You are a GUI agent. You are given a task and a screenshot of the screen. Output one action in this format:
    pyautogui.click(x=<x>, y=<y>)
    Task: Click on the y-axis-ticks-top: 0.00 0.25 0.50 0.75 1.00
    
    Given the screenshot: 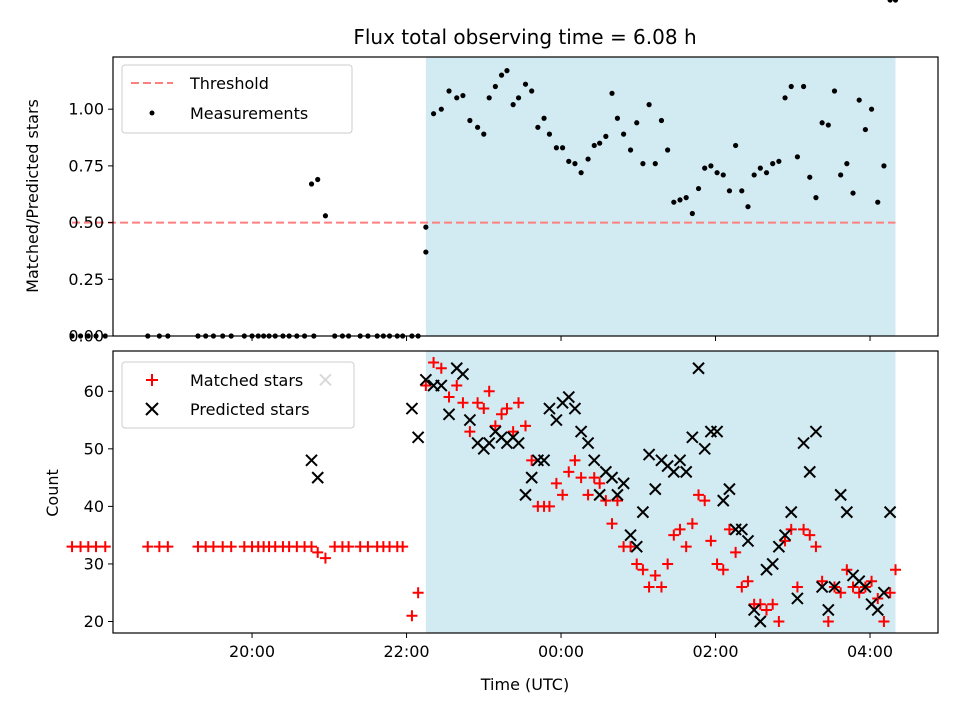 What is the action you would take?
    pyautogui.click(x=90, y=223)
    